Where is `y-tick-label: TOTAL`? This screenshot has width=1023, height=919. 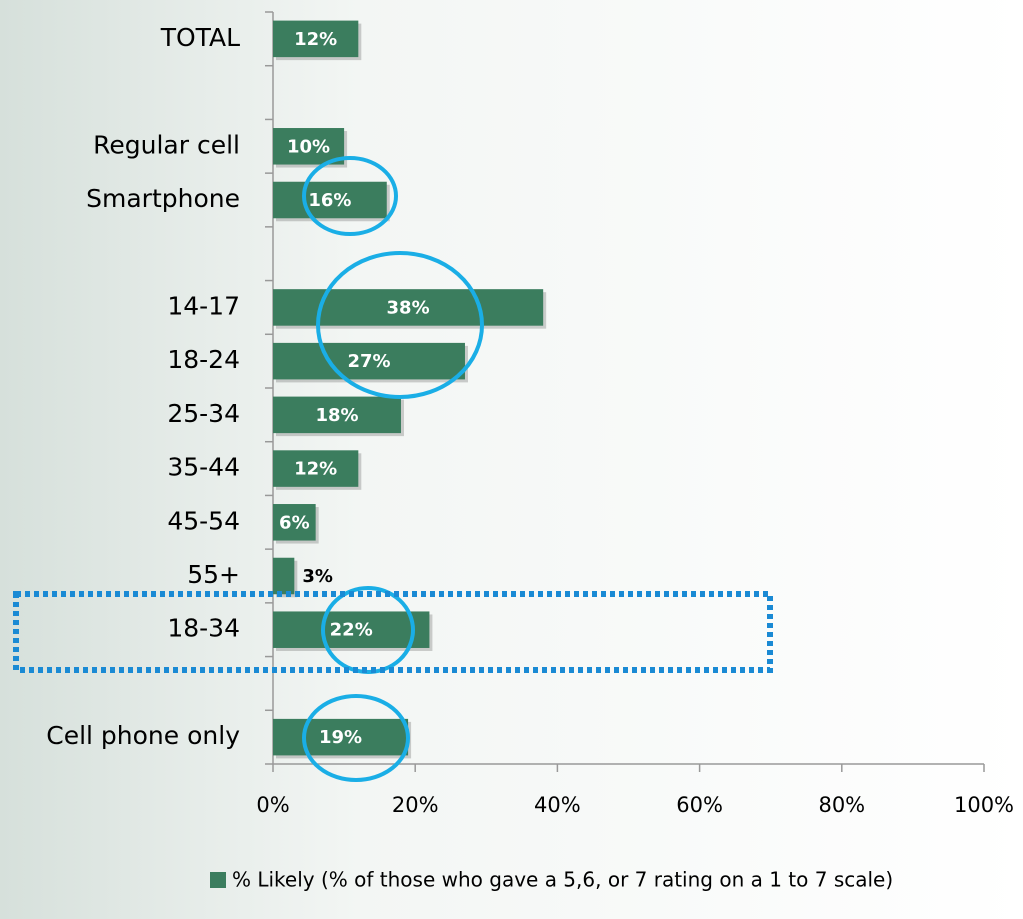
y-tick-label: TOTAL is located at coordinates (200, 37).